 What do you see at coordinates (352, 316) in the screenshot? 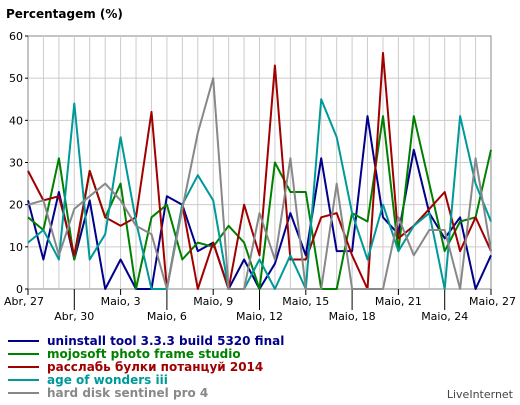
I see `x-tick-label: Maio, 18` at bounding box center [352, 316].